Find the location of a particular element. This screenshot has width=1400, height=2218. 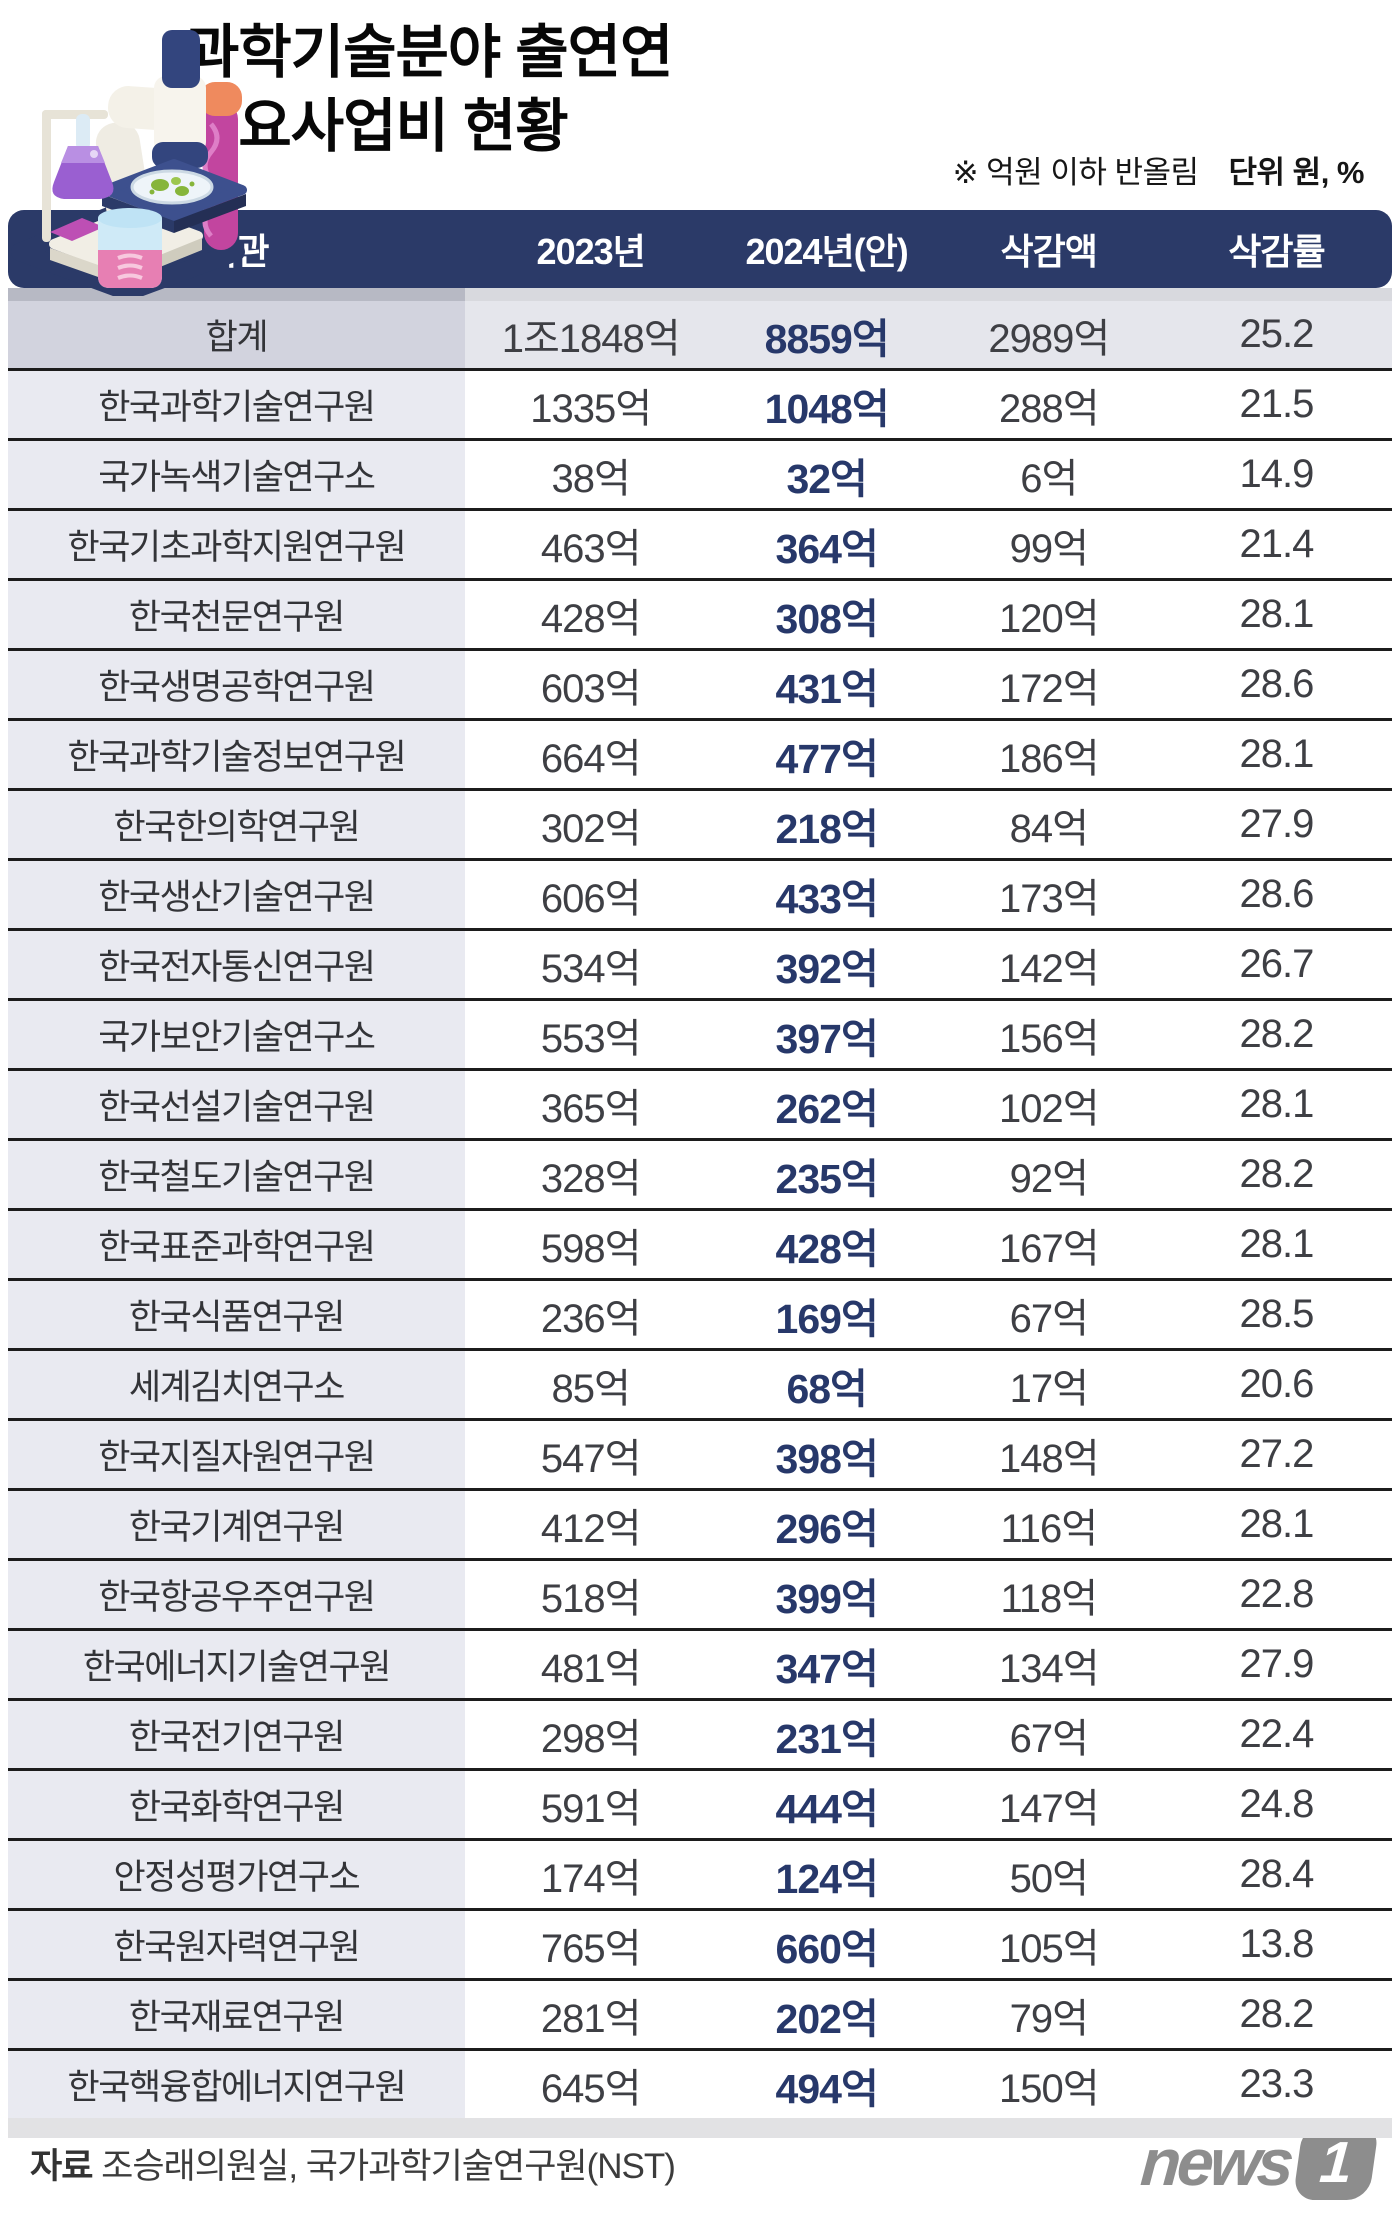

institution-name: 한국선설기술연구원 is located at coordinates (236, 1104).